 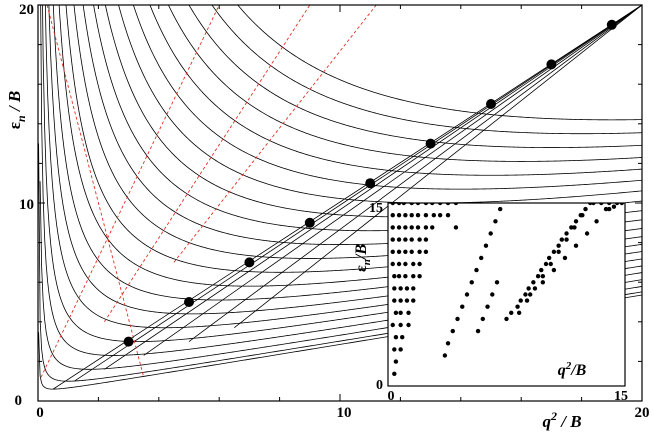 What do you see at coordinates (507, 289) in the screenshot?
I see `inset-points` at bounding box center [507, 289].